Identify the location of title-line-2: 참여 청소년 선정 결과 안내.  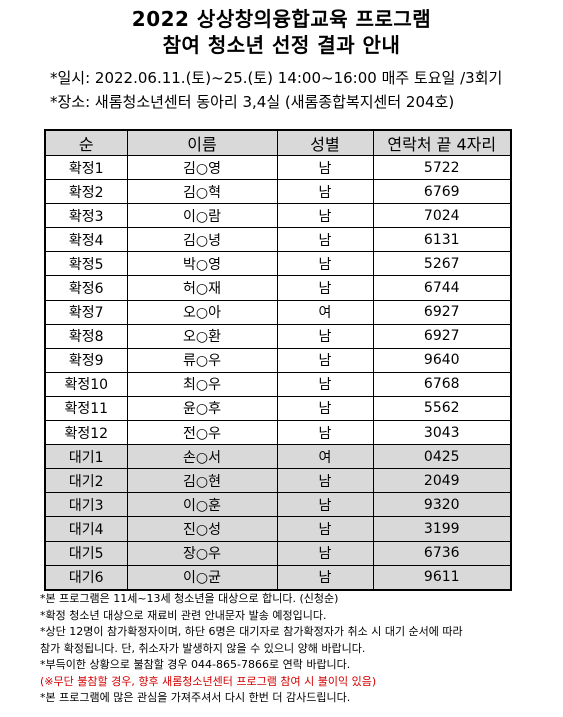
(281, 45).